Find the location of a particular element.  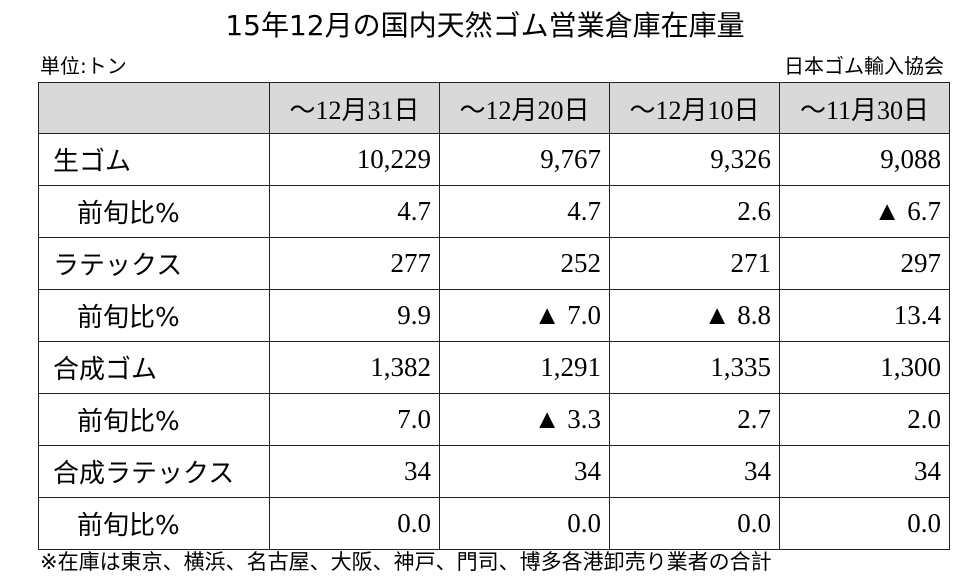

title: 15年12月の国内天然ゴム営業倉庫在庫量 is located at coordinates (485, 25).